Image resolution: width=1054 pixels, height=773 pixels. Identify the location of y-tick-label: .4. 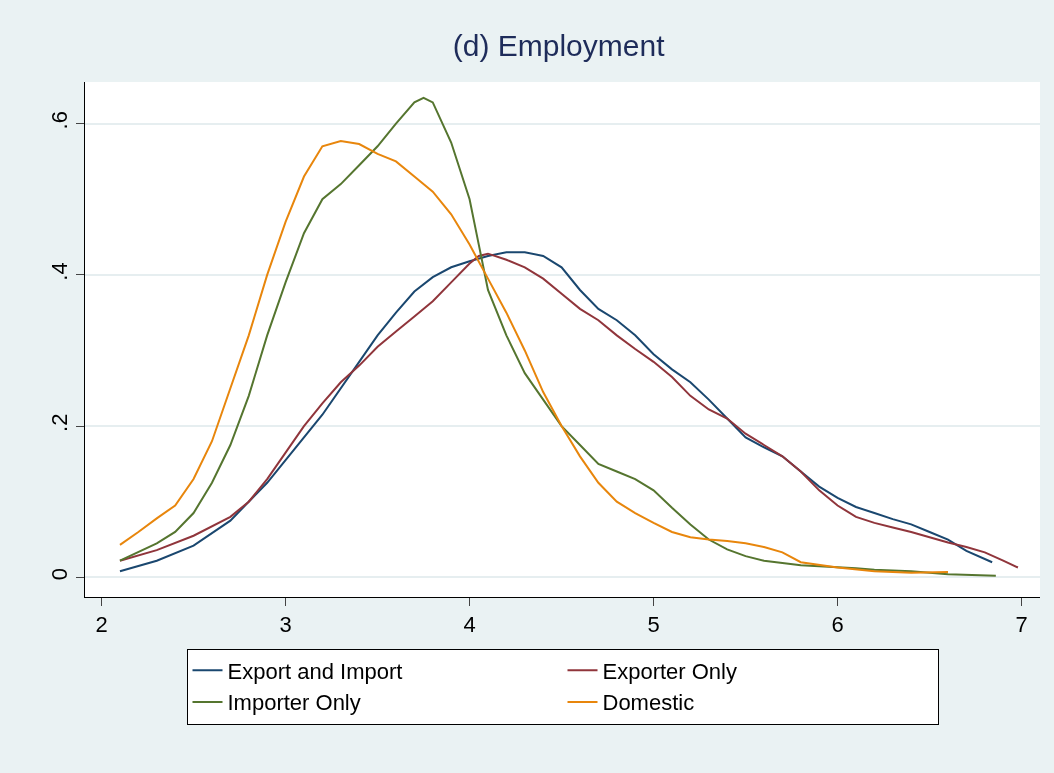
(60, 271).